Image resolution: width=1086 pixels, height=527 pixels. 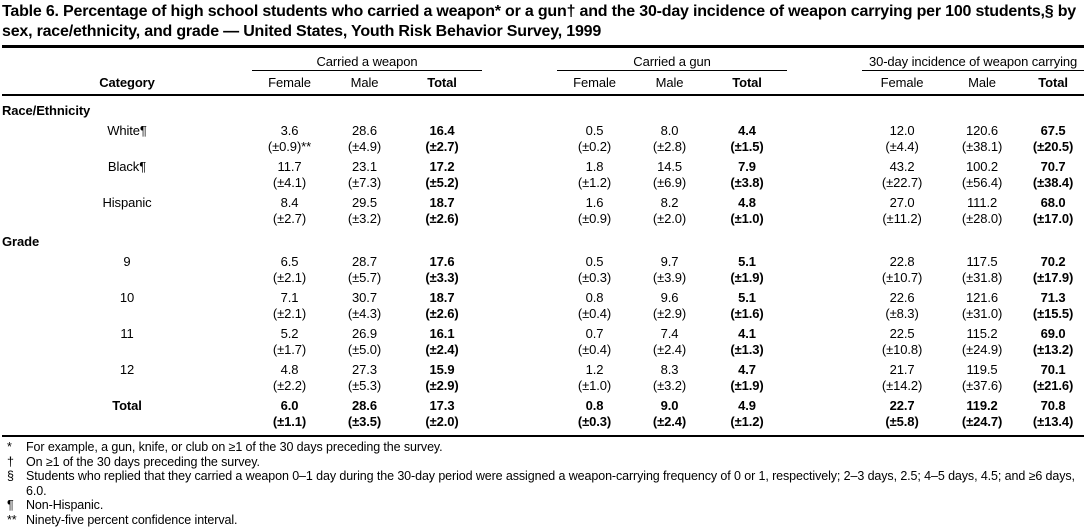 What do you see at coordinates (364, 332) in the screenshot?
I see `value-cell: 26.9` at bounding box center [364, 332].